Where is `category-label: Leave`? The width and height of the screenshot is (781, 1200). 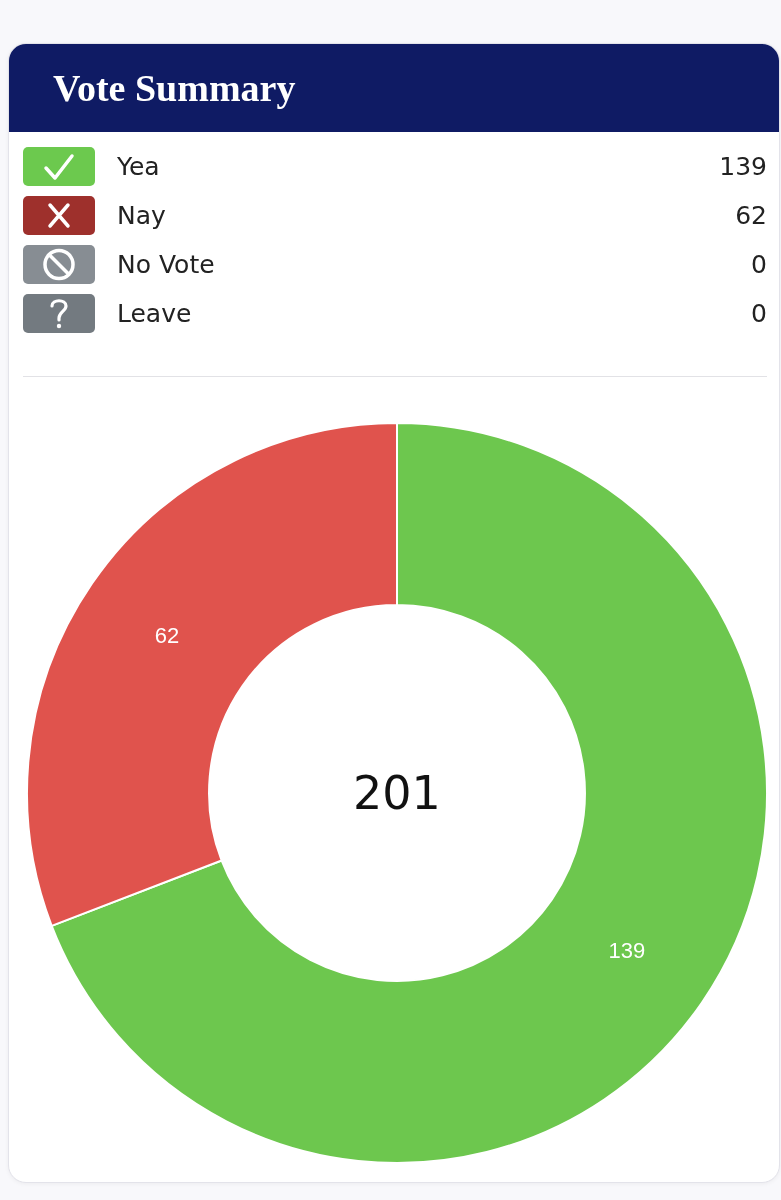
category-label: Leave is located at coordinates (155, 313).